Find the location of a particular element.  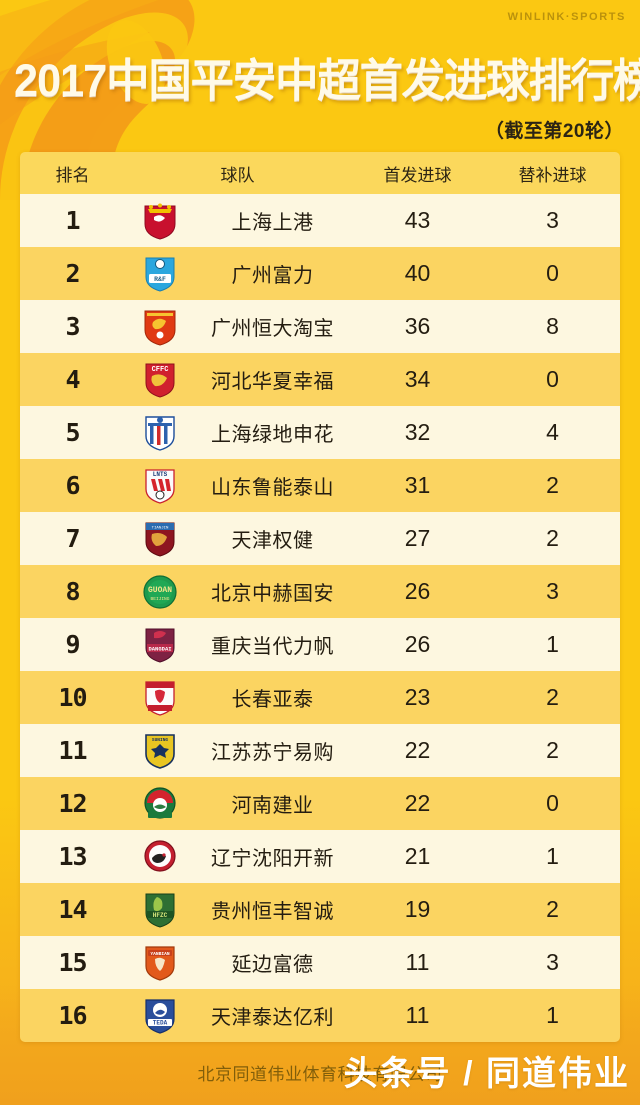

guizhou-hengfeng-crest: HFZC is located at coordinates (160, 910).